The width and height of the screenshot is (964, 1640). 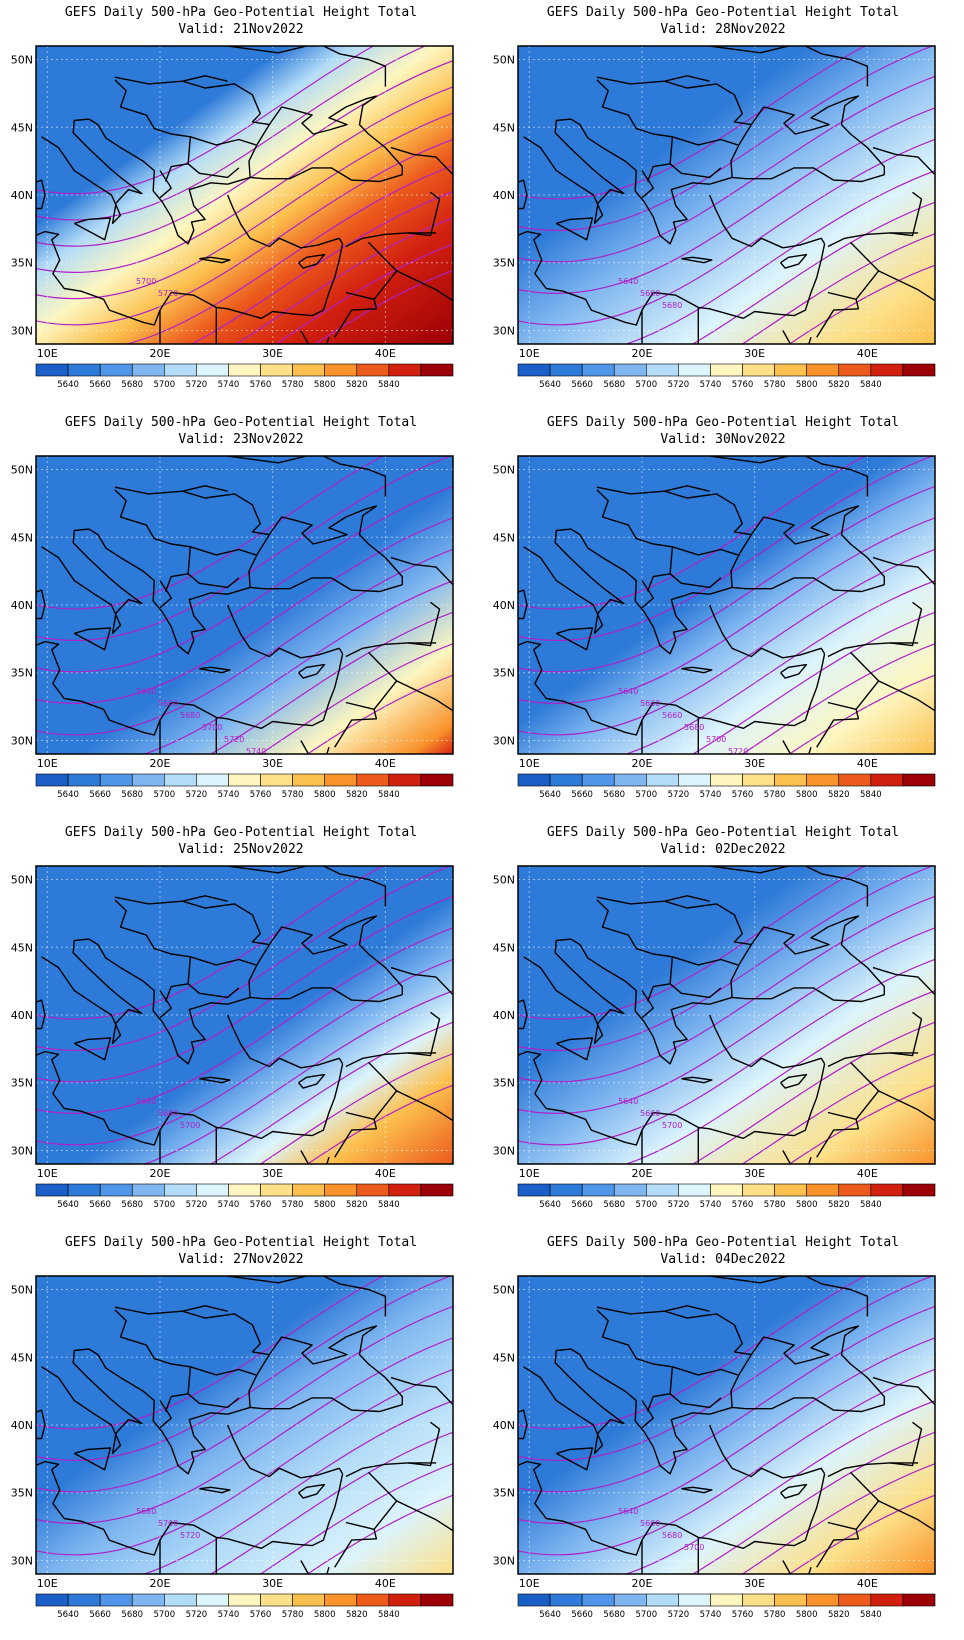 I want to click on longitude-label: 20E, so click(x=641, y=1173).